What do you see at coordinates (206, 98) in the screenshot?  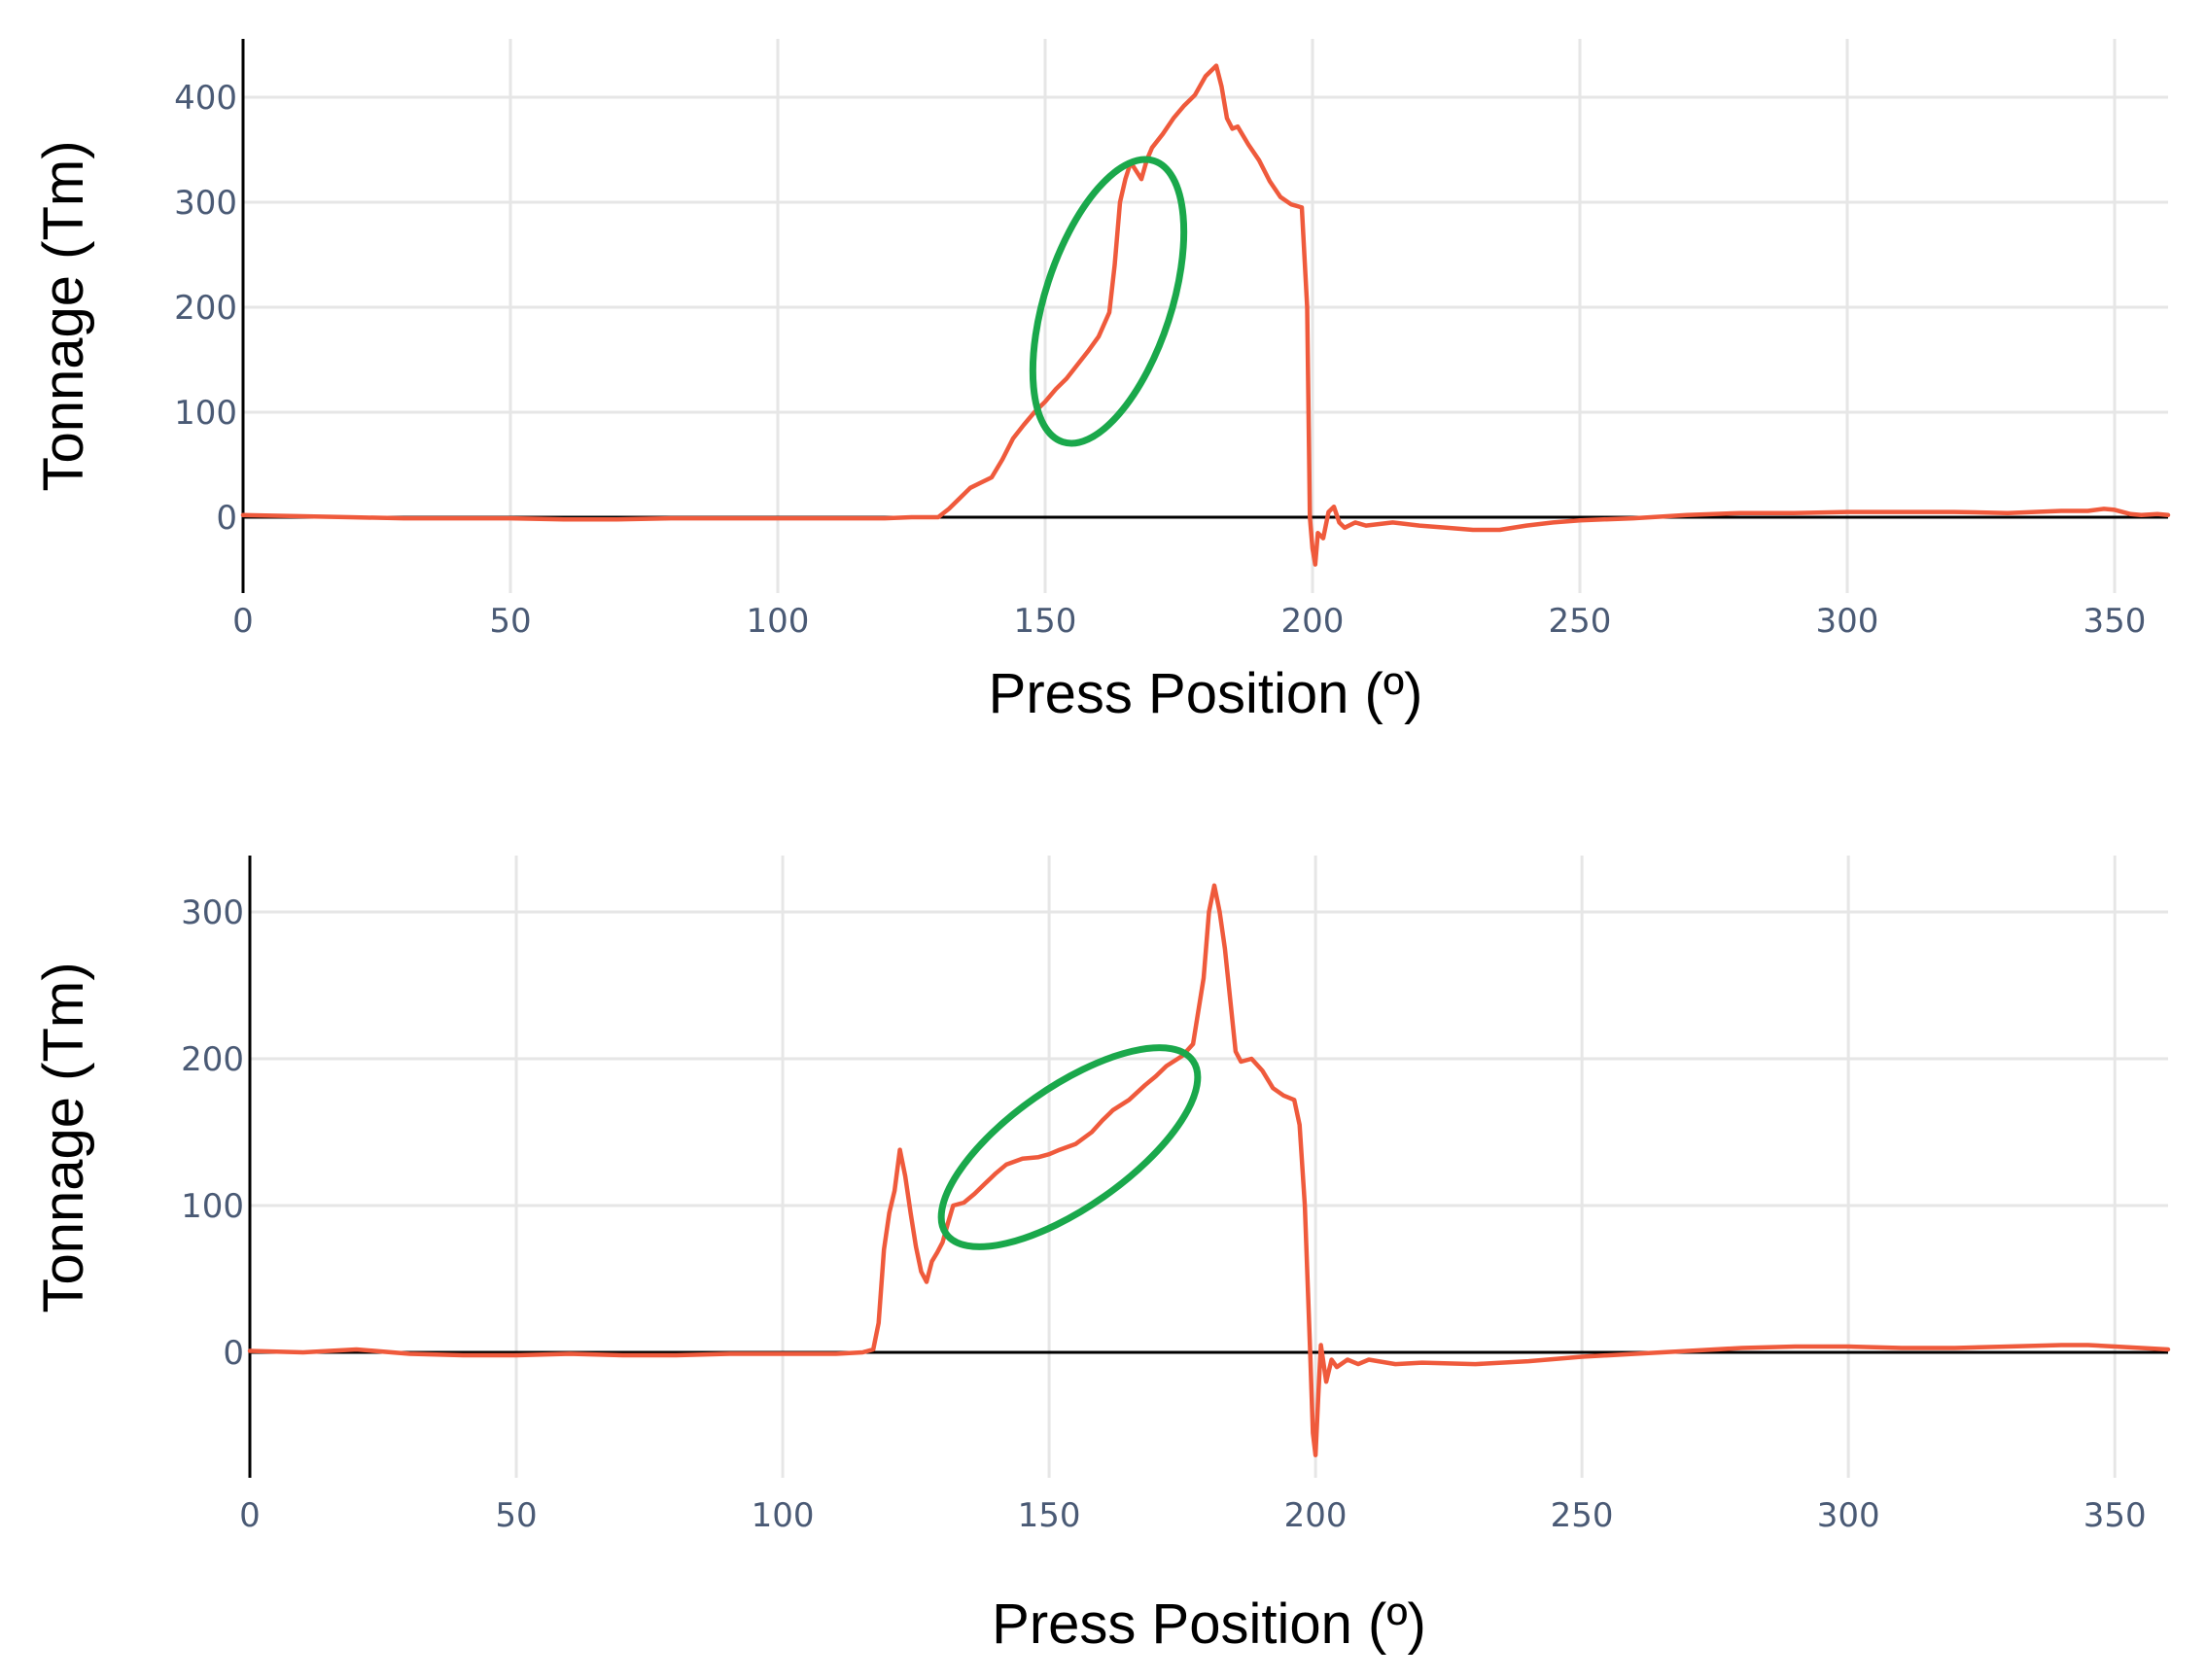 I see `y-tick-label: 400` at bounding box center [206, 98].